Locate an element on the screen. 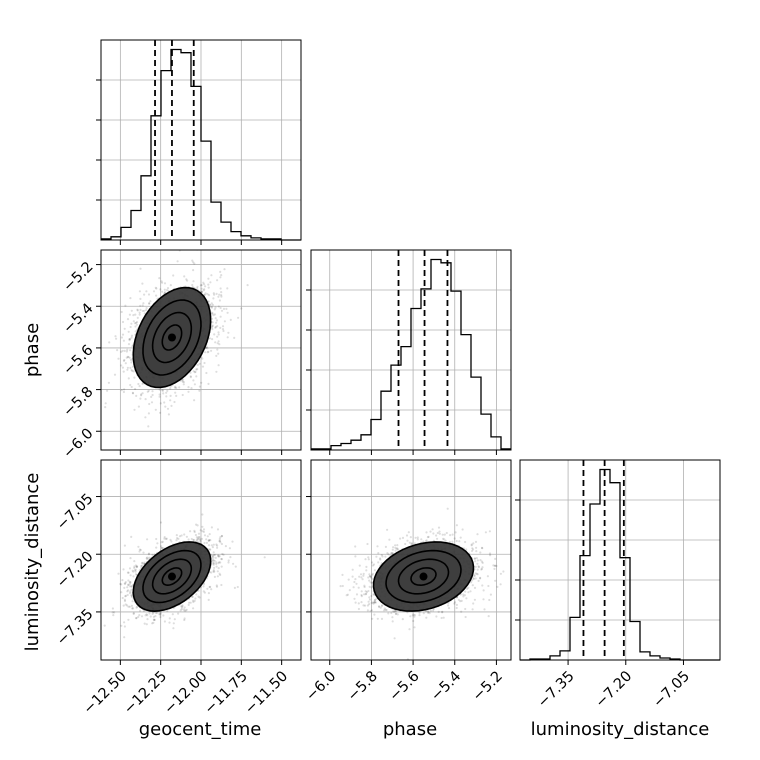 This screenshot has width=760, height=760. panel-geocent-time-vs-luminosity-distance is located at coordinates (201, 560).